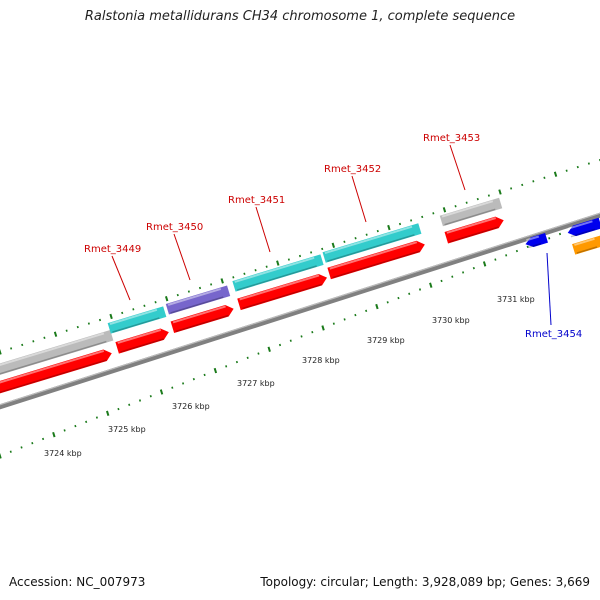 This screenshot has width=600, height=600. What do you see at coordinates (56, 376) in the screenshot?
I see `cds-forward-left` at bounding box center [56, 376].